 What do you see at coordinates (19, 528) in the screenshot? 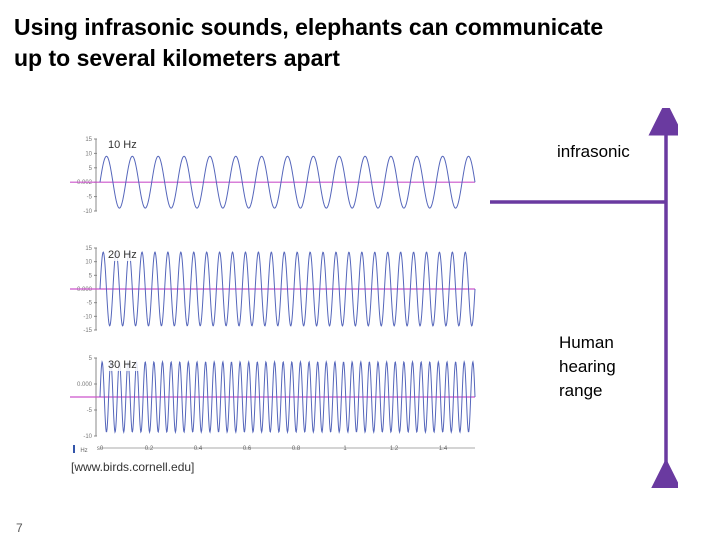
I see `page-number: 7` at bounding box center [19, 528].